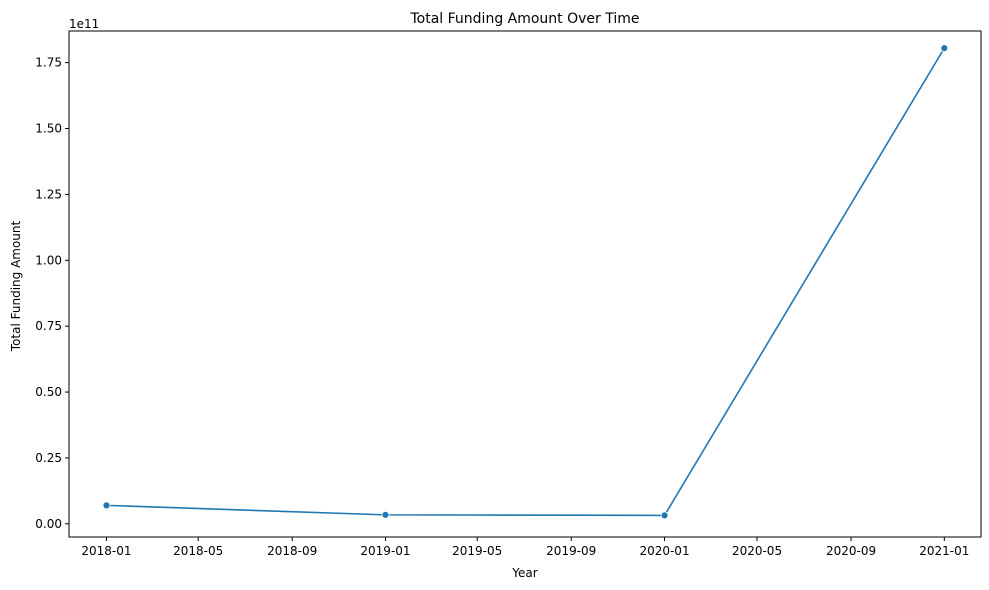  What do you see at coordinates (757, 551) in the screenshot?
I see `x-tick-label: 2020-05` at bounding box center [757, 551].